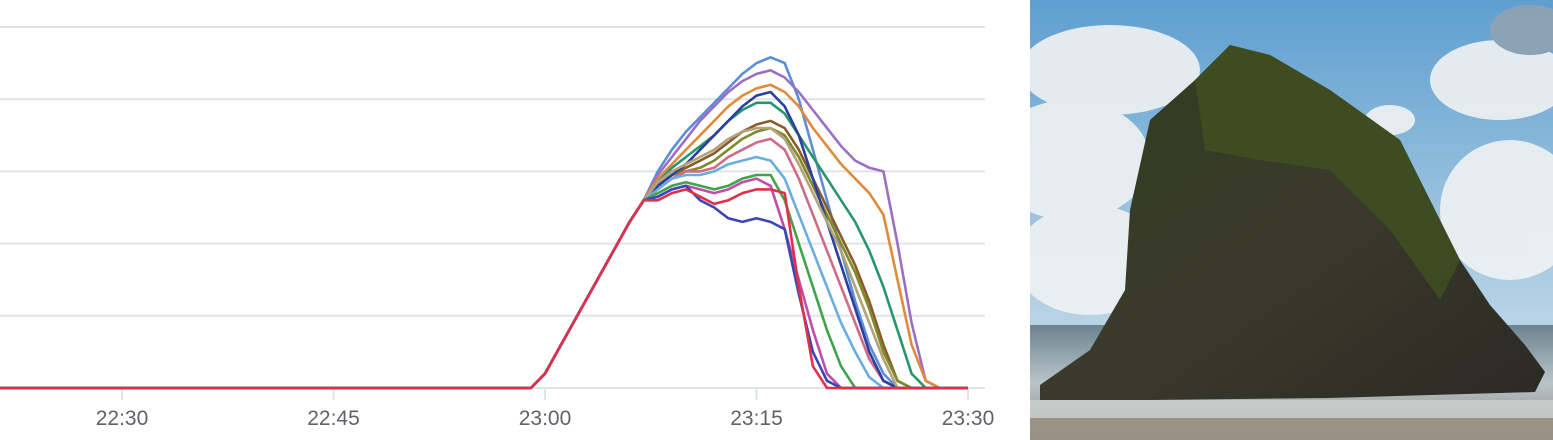  What do you see at coordinates (122, 418) in the screenshot?
I see `x-tick-label: 22:30` at bounding box center [122, 418].